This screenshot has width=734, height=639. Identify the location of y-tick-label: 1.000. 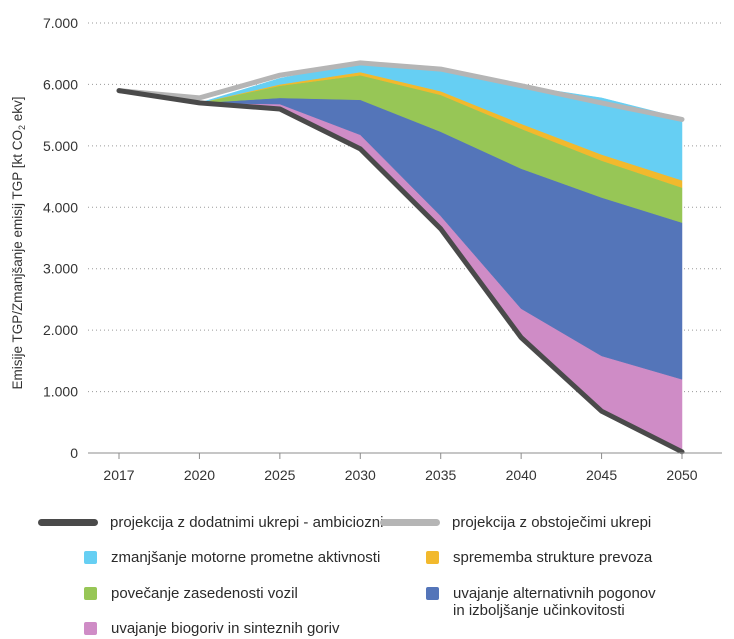
(60, 392).